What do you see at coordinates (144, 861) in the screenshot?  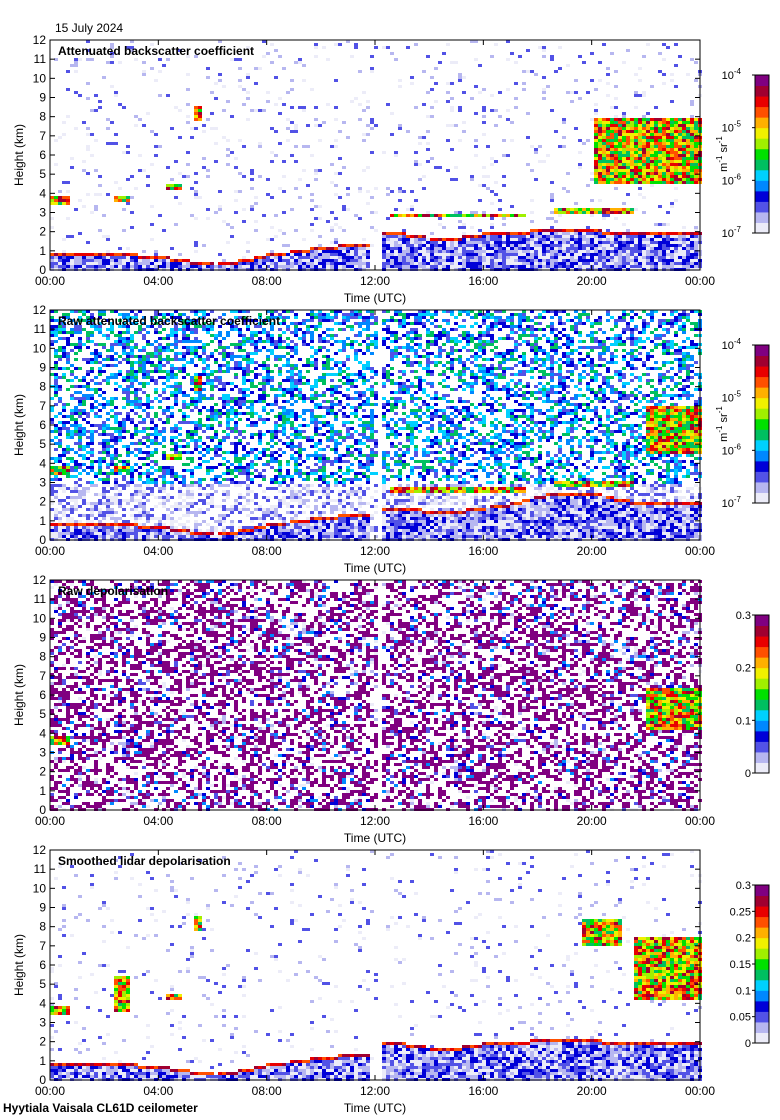 I see `chart-title: Smoothed lidar depolarisation` at bounding box center [144, 861].